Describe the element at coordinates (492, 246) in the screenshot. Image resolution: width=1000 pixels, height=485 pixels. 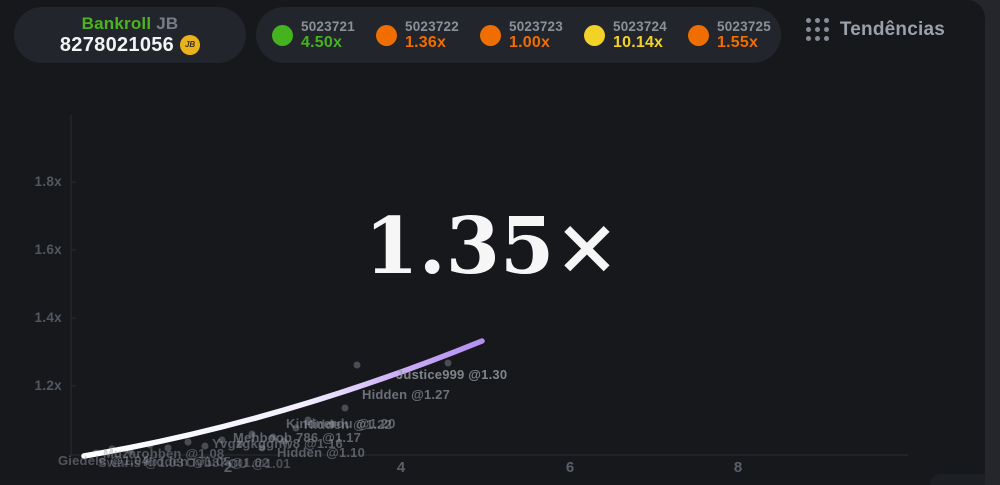
I see `current-multiplier: 1.35×` at that location.